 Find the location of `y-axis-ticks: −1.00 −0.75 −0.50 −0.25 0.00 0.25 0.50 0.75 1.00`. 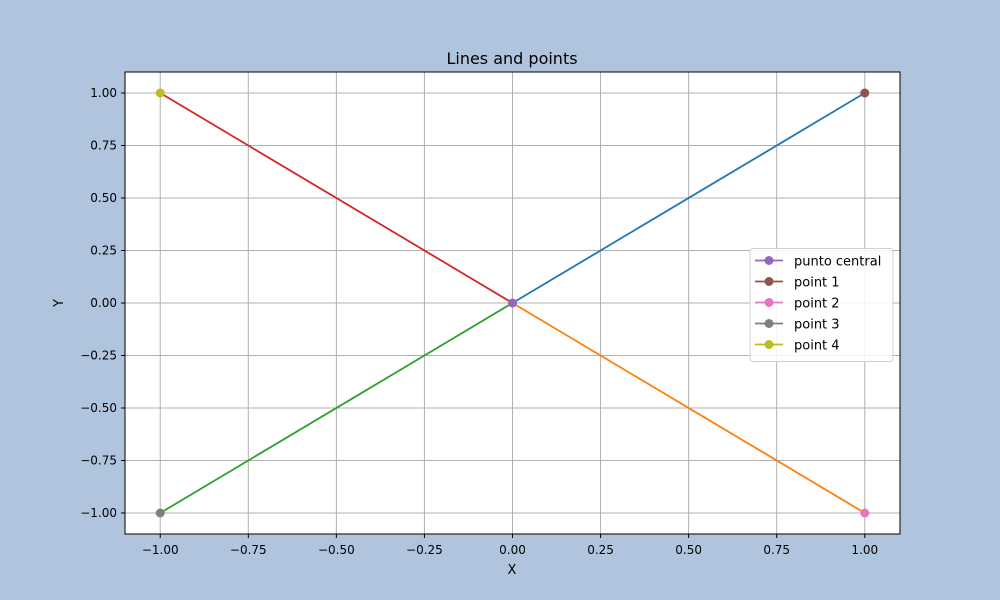

y-axis-ticks: −1.00 −0.75 −0.50 −0.25 0.00 0.25 0.50 0.75 1.00 is located at coordinates (102, 303).